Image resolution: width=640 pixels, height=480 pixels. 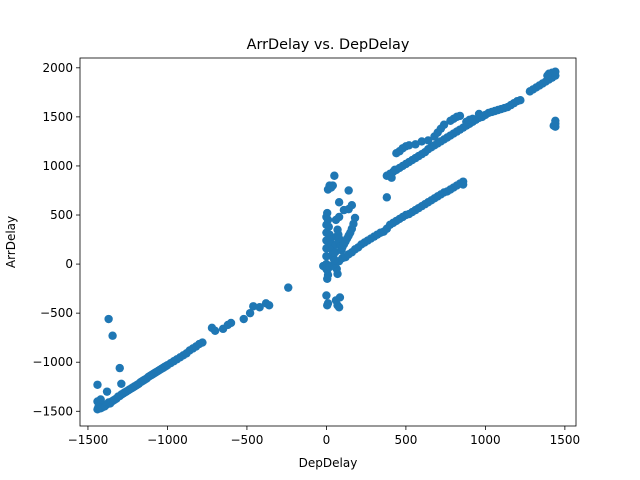 What do you see at coordinates (405, 440) in the screenshot?
I see `x-tick-label: 500` at bounding box center [405, 440].